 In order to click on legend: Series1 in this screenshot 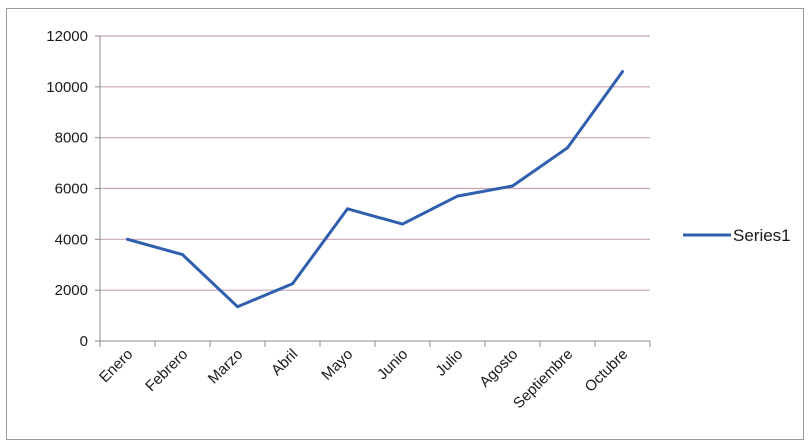, I will do `click(737, 235)`.